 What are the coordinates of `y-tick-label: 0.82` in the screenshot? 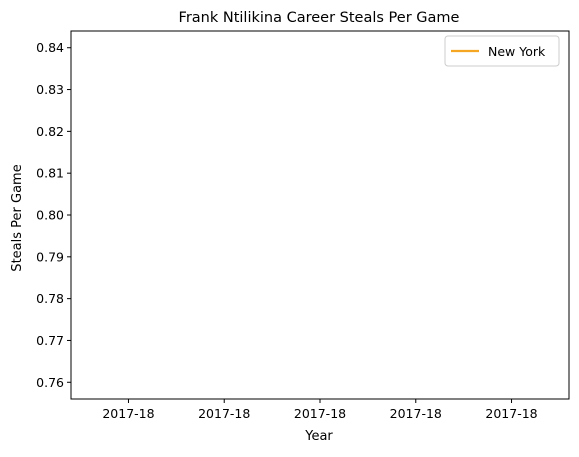 It's located at (50, 131).